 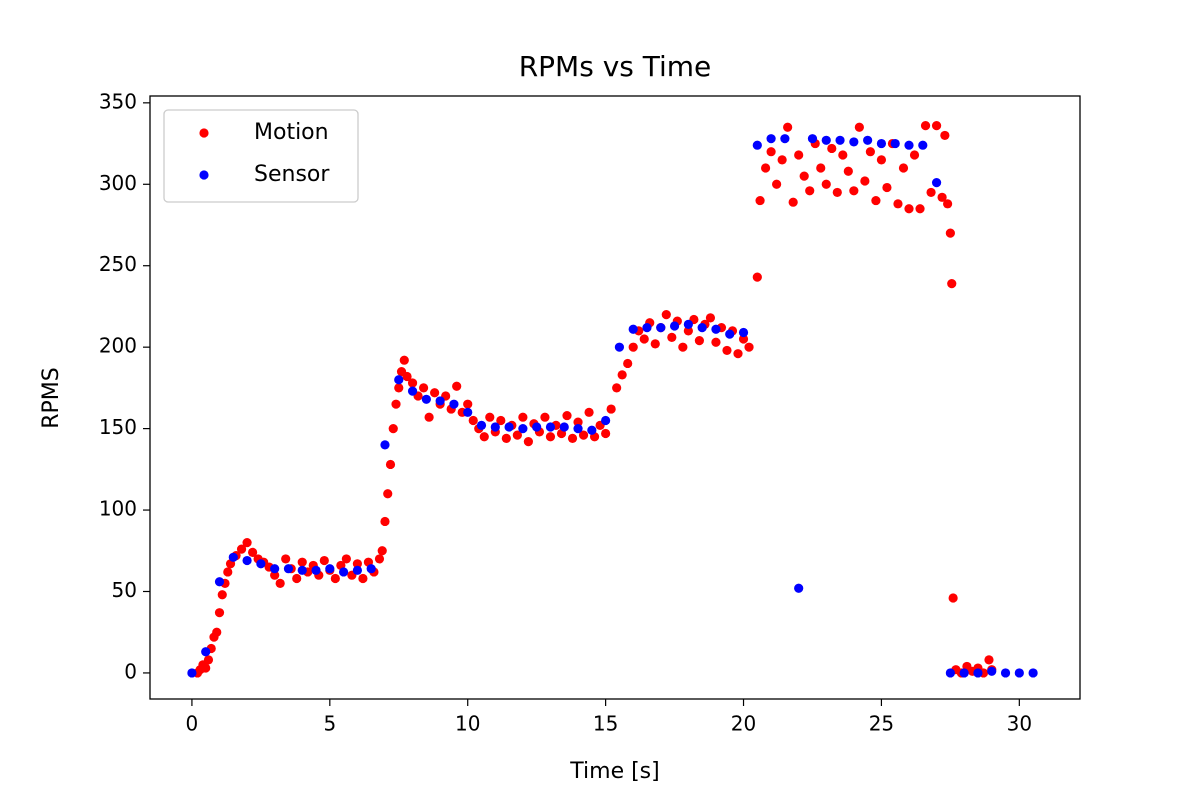 What do you see at coordinates (1019, 724) in the screenshot?
I see `x-tick-label: 30` at bounding box center [1019, 724].